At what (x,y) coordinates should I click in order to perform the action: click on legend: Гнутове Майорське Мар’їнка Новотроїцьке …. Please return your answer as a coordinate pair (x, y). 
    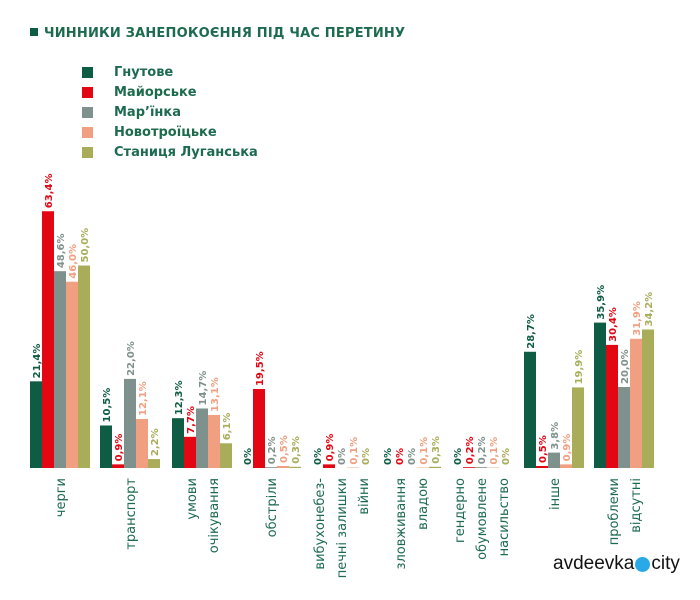
    Looking at the image, I should click on (170, 112).